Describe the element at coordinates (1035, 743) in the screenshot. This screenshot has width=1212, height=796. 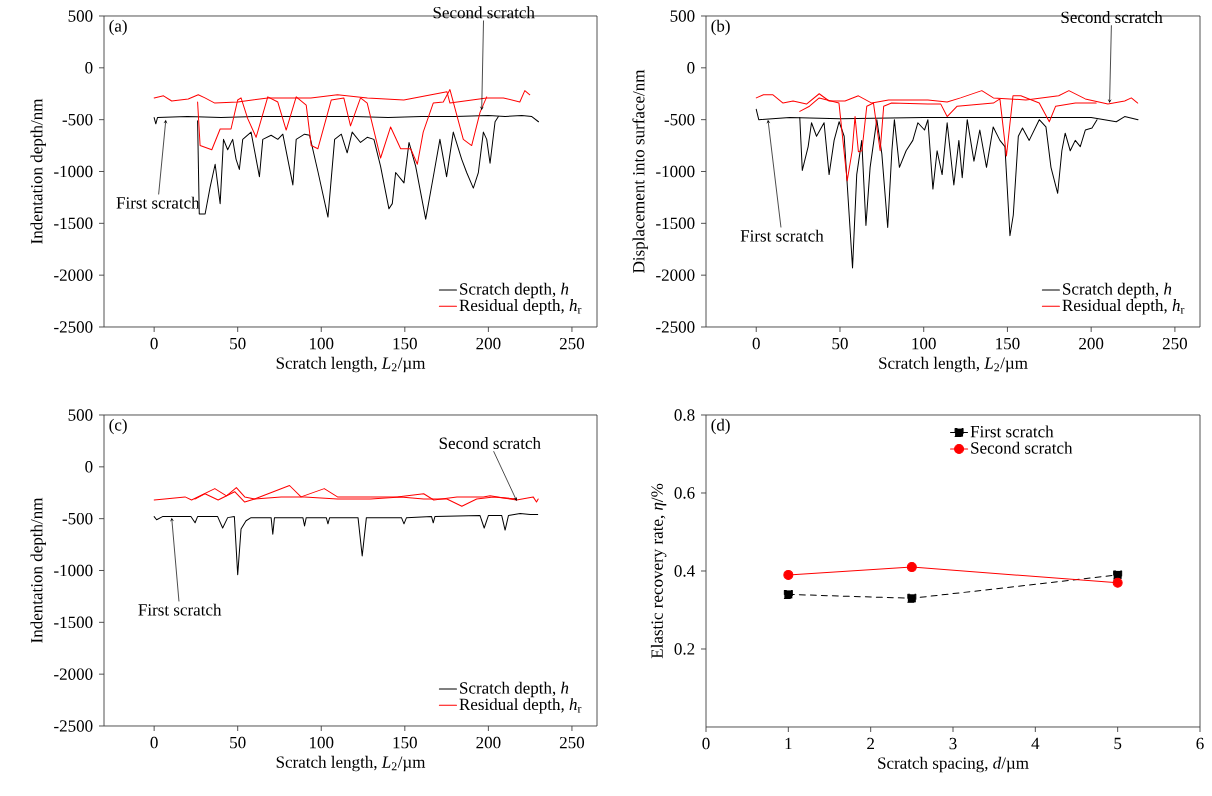
I see `x-tick-label: 4` at that location.